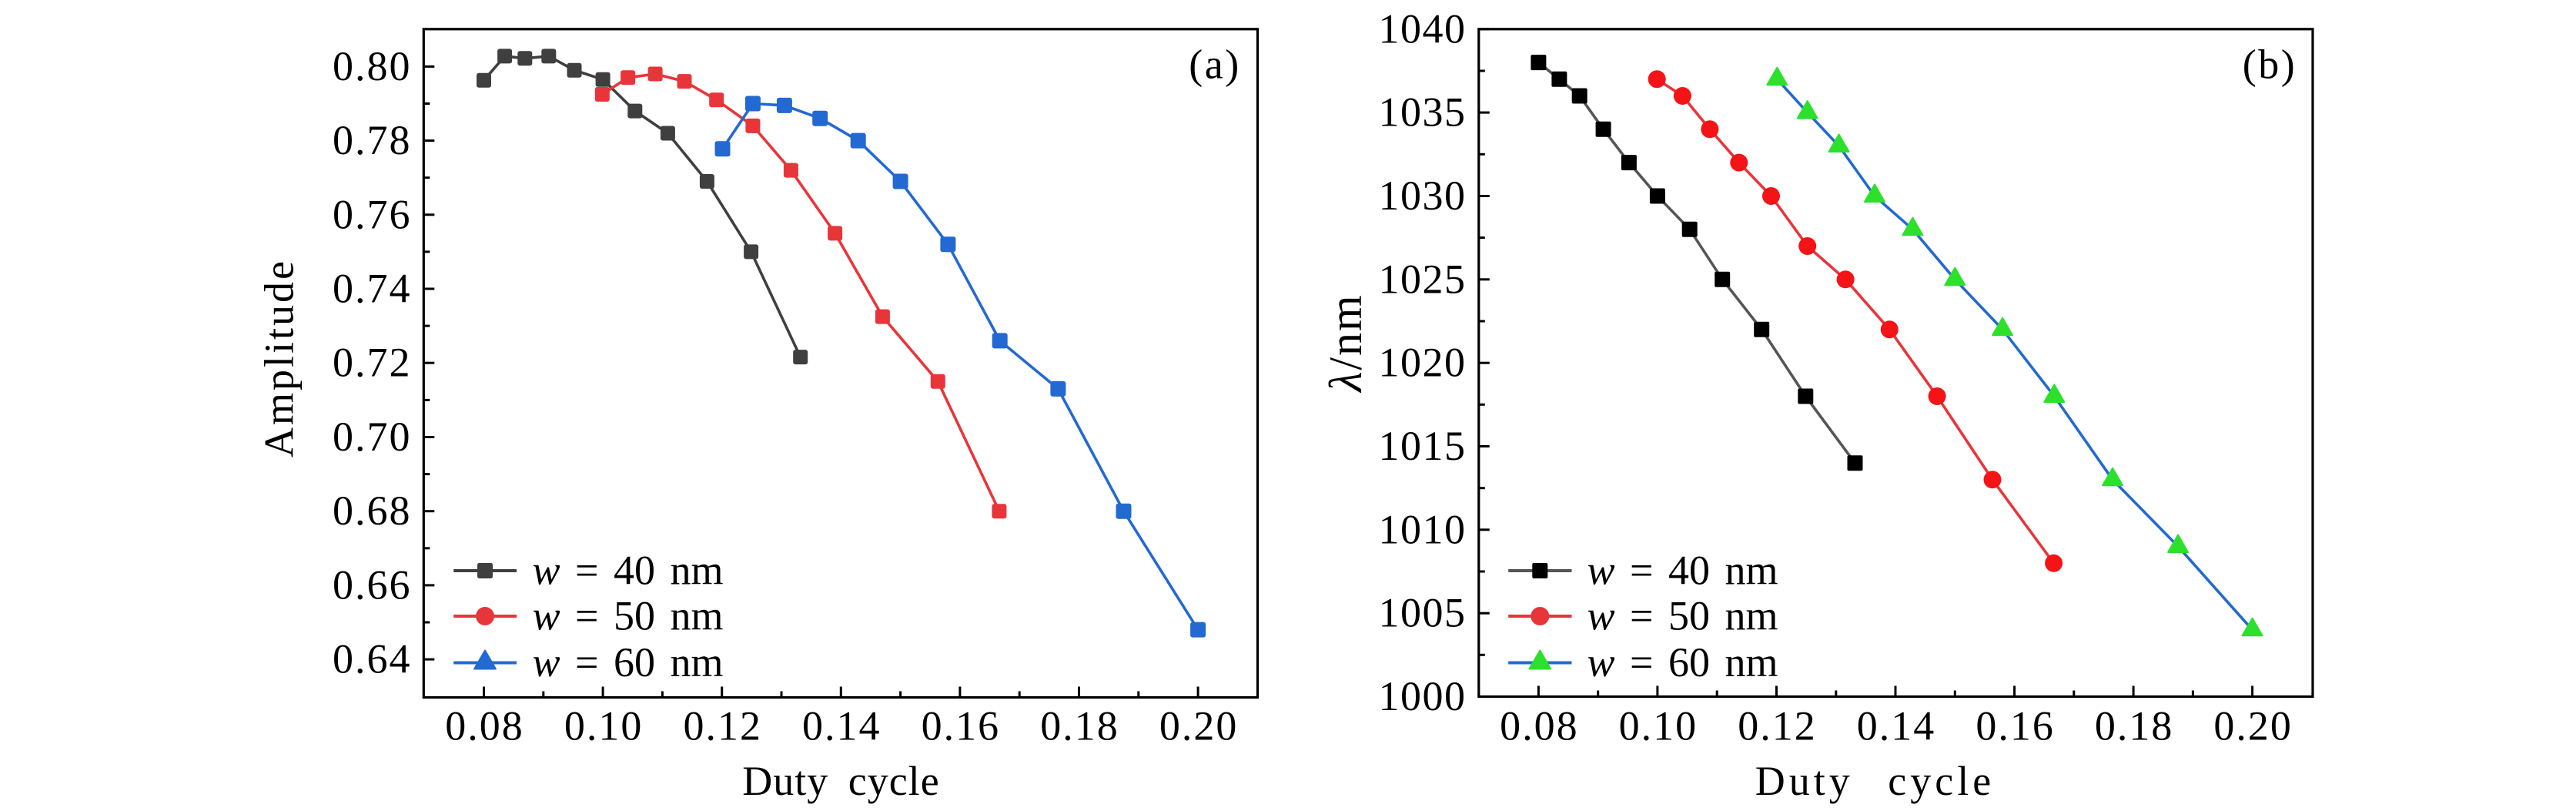 Image resolution: width=2576 pixels, height=811 pixels. I want to click on svg-text: 0.70, so click(372, 437).